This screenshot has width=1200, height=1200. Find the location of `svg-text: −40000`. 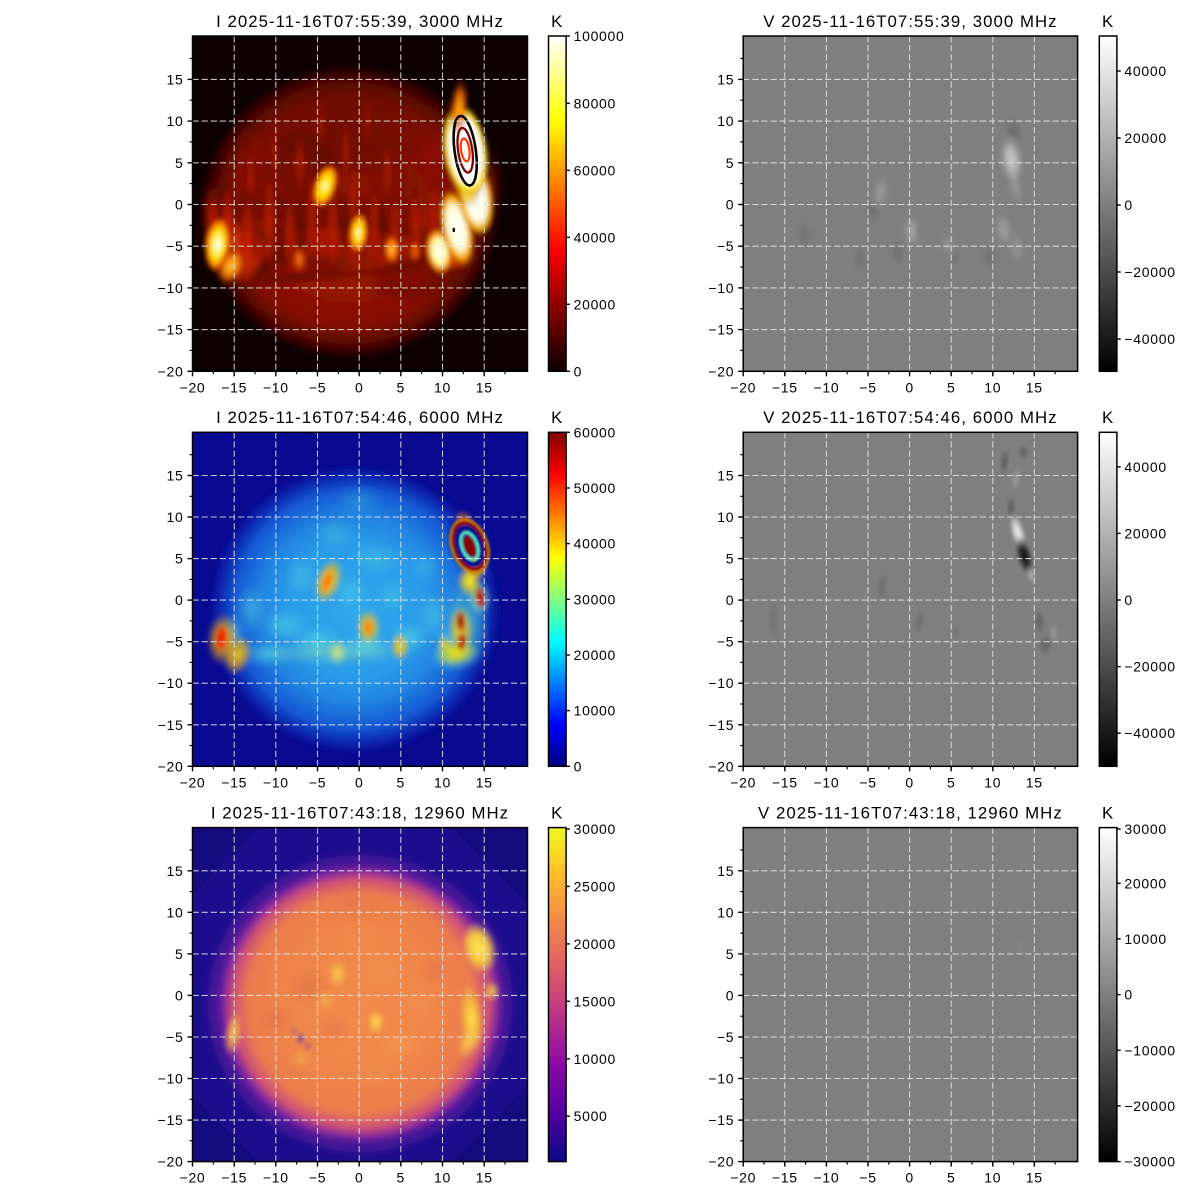

svg-text: −40000 is located at coordinates (1149, 339).